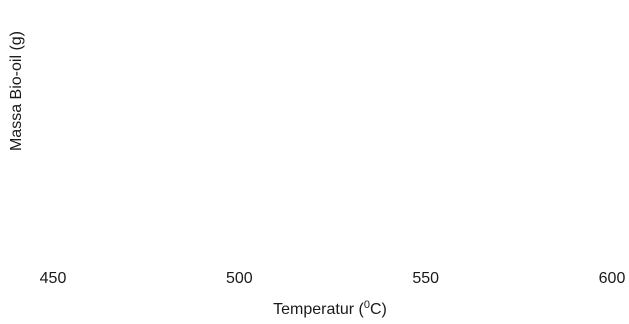 This screenshot has height=324, width=629. Describe the element at coordinates (333, 278) in the screenshot. I see `x-axis-ticks: 450 500 550 600` at that location.